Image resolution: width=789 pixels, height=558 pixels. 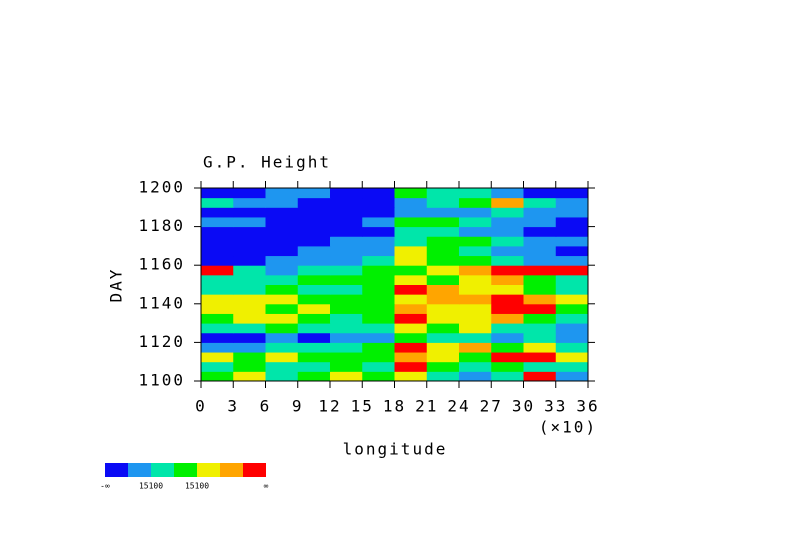 I want to click on y-tick-label: 1140, so click(x=161, y=302).